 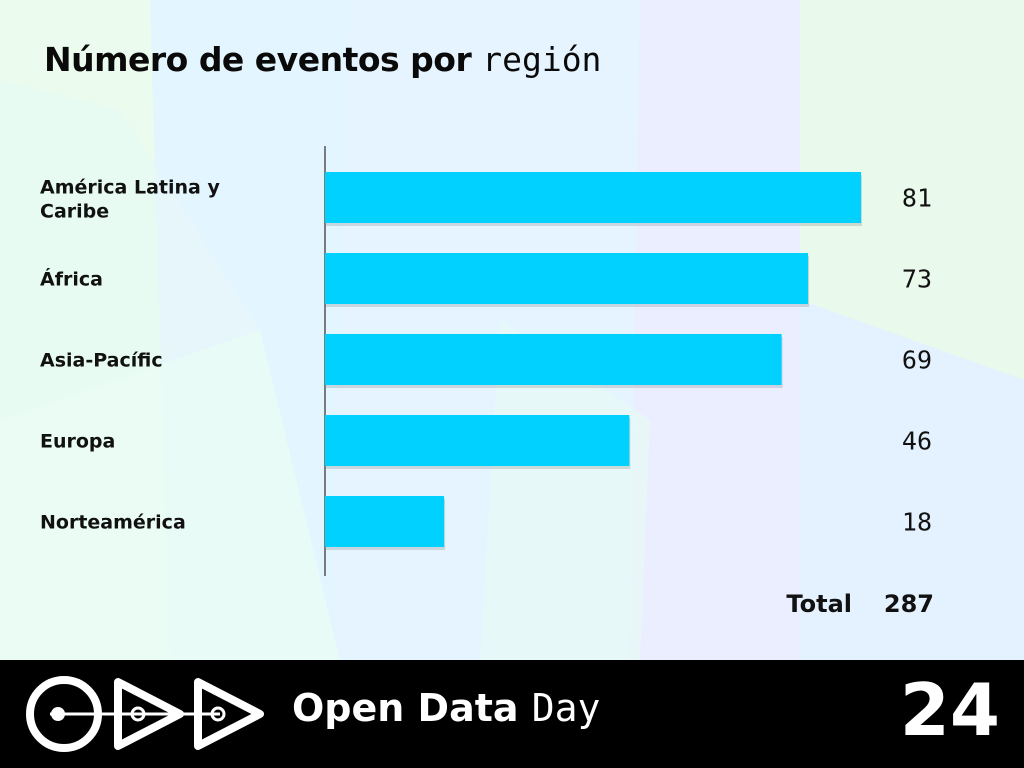 What do you see at coordinates (101, 361) in the screenshot?
I see `category-label-2: Asia-Pacífic` at bounding box center [101, 361].